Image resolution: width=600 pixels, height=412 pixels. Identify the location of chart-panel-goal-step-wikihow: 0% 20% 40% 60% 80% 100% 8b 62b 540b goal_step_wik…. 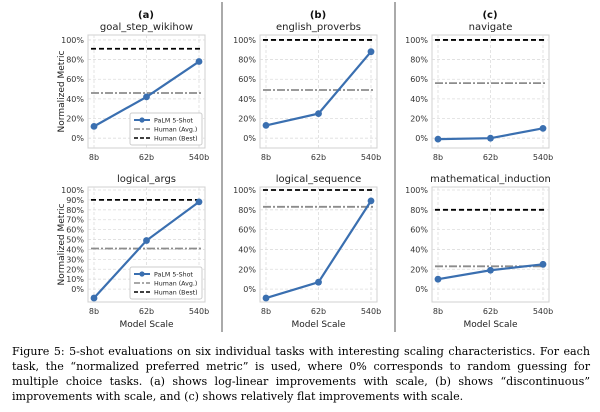
(133, 92).